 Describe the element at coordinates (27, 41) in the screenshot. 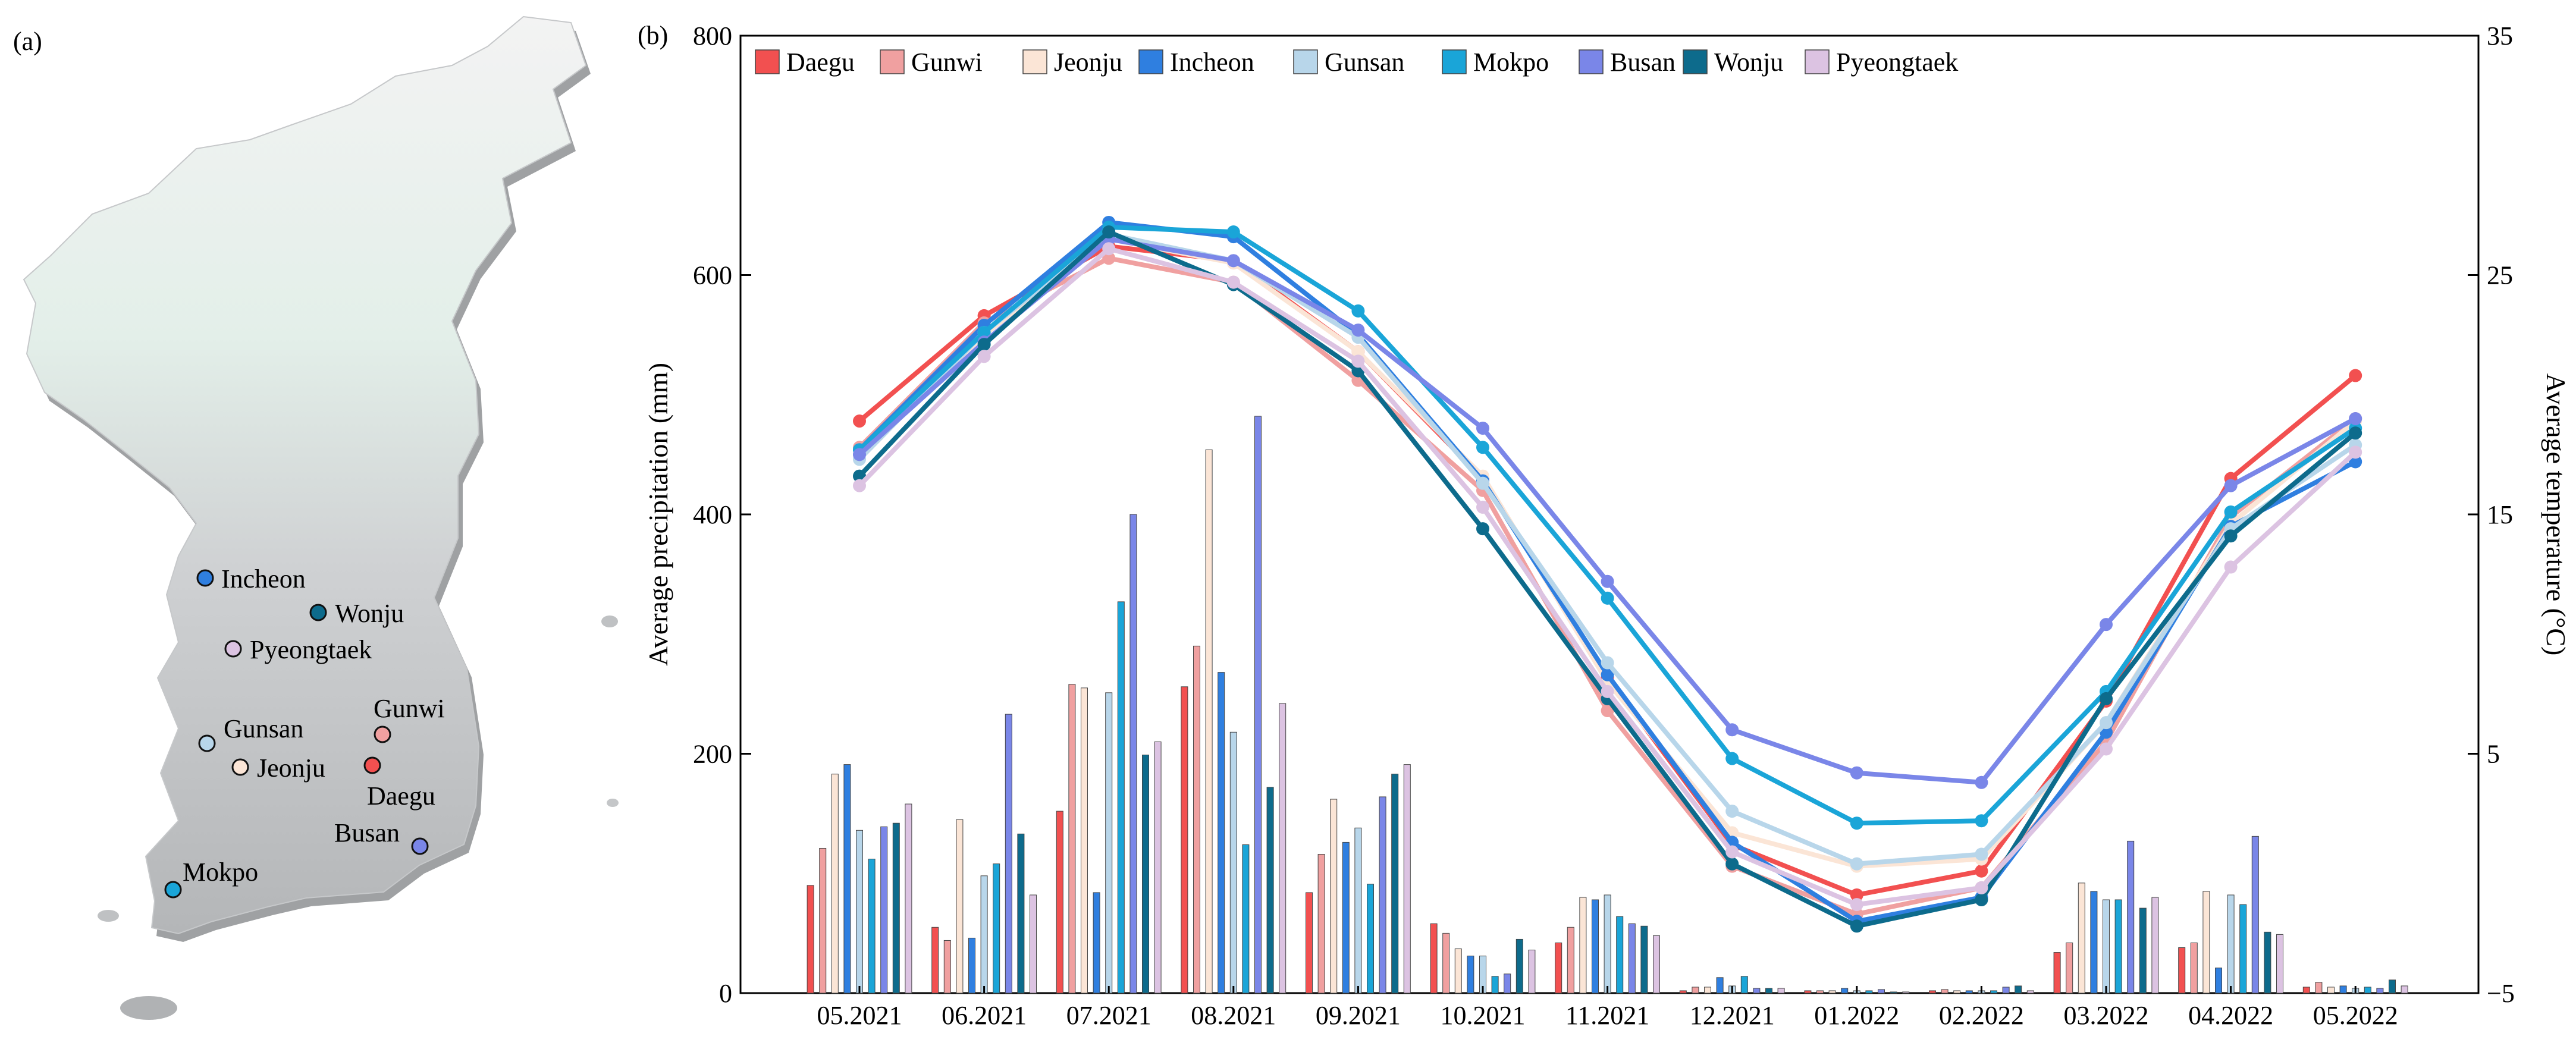

I see `panel-a-label: (a)` at that location.